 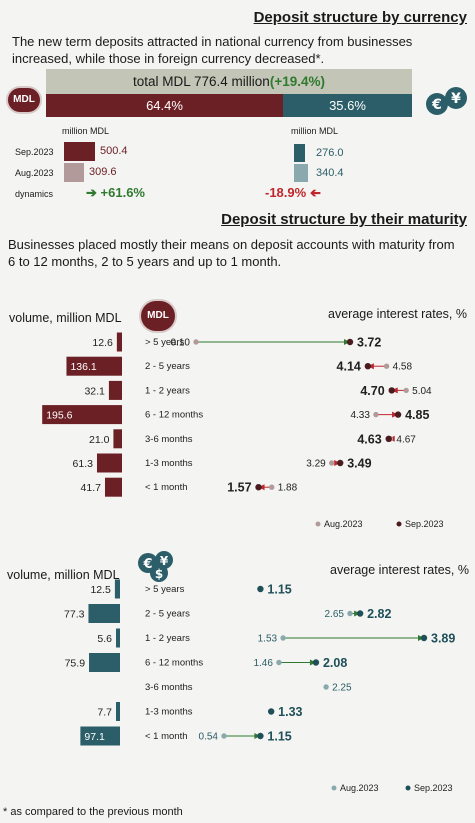 What do you see at coordinates (417, 415) in the screenshot?
I see `chart1-rate-label-sep: 4.85` at bounding box center [417, 415].